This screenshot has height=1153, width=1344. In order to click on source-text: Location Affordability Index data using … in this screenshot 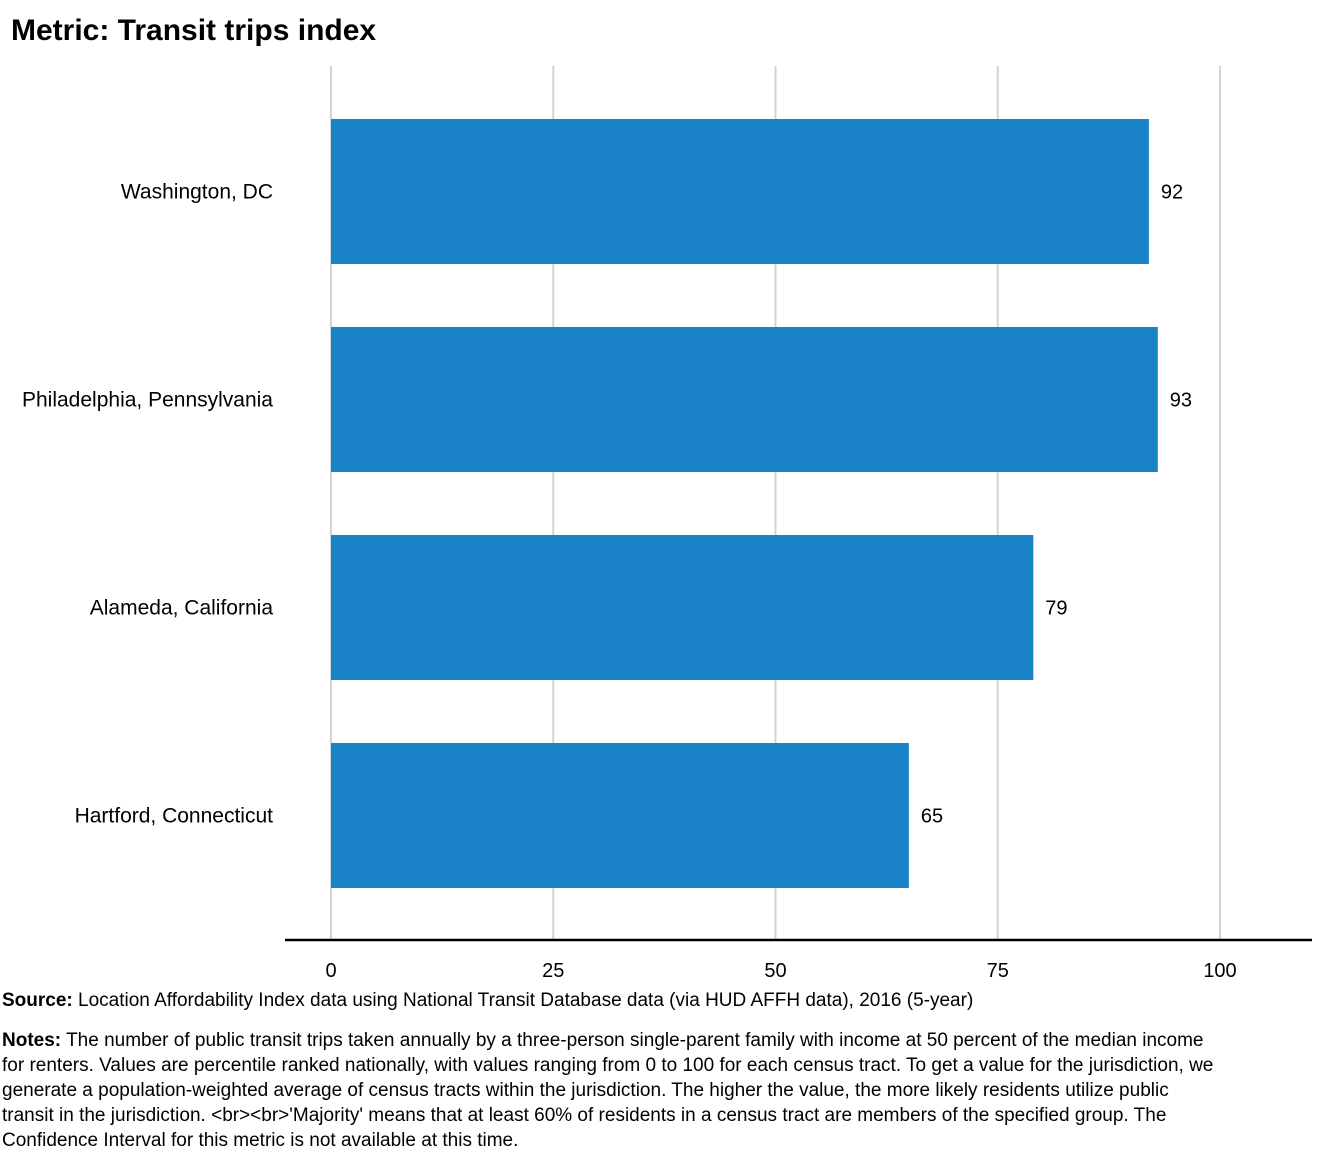, I will do `click(526, 1000)`.